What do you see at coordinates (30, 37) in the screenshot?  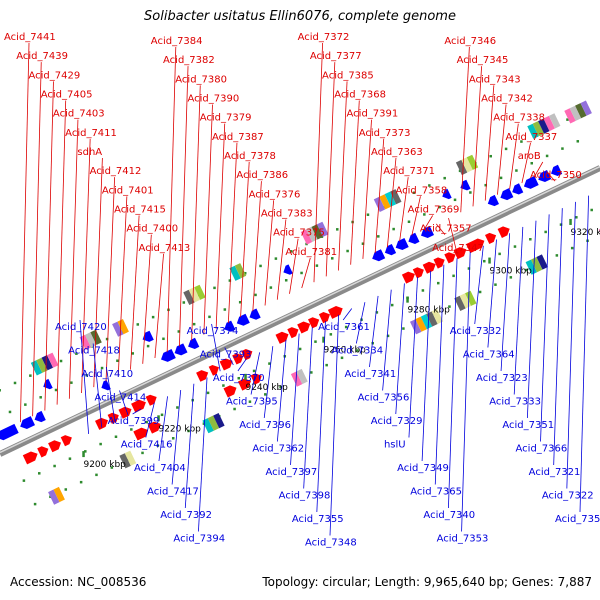 I see `gene-label: Acid_7441` at bounding box center [30, 37].